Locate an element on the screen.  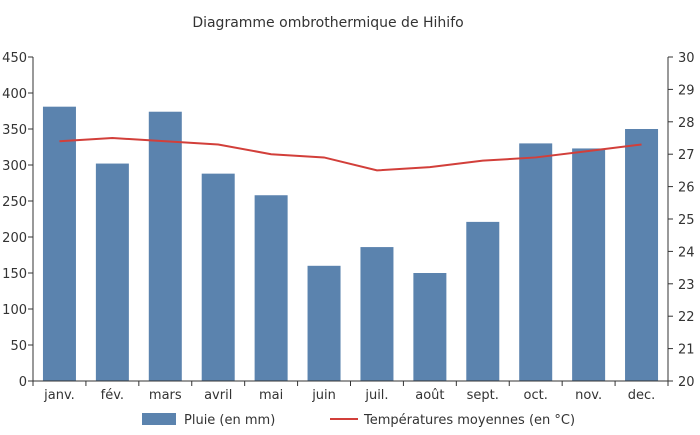
right-tick-label: 22 is located at coordinates (686, 317).